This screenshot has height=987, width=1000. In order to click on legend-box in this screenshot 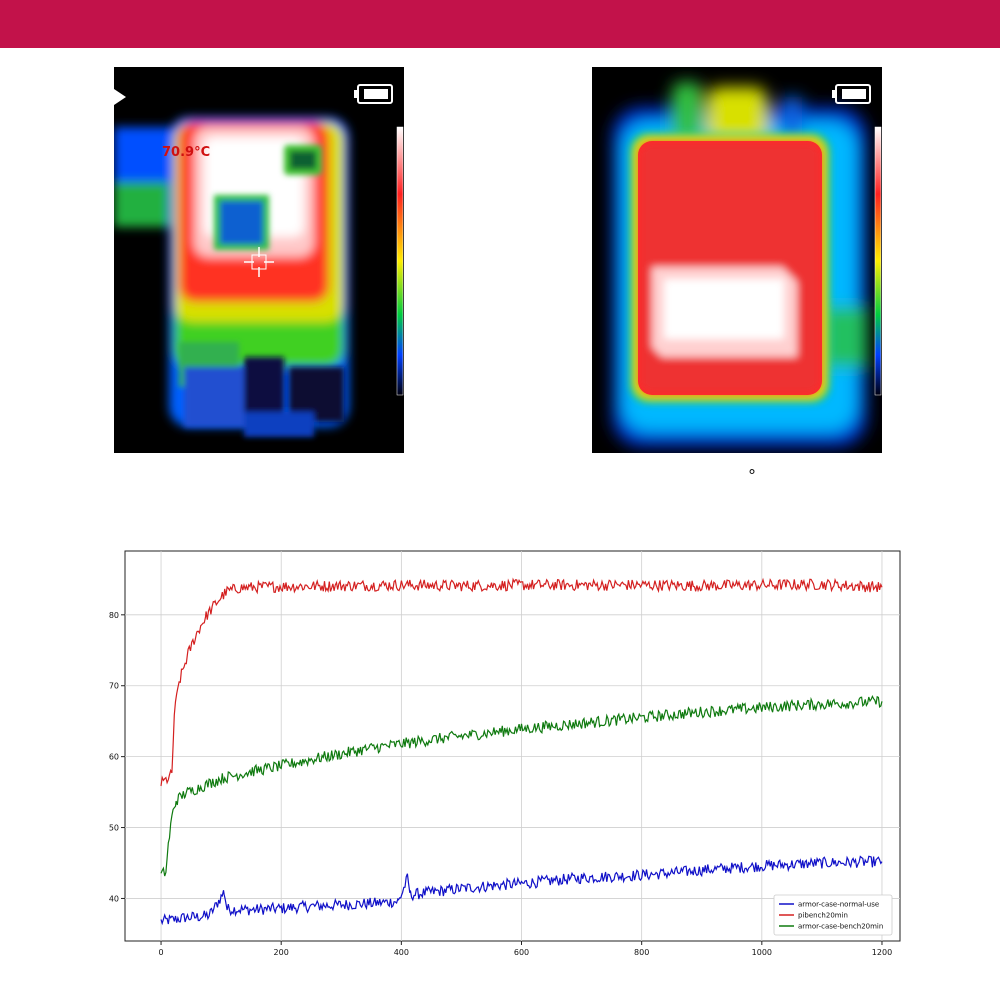, I will do `click(833, 915)`.